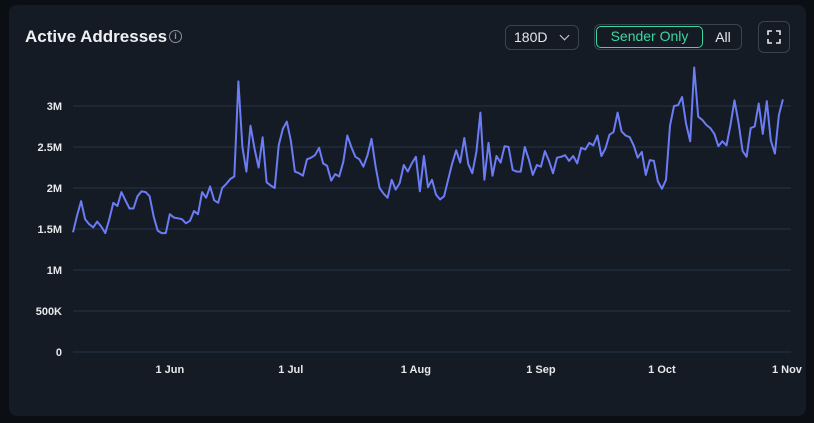  What do you see at coordinates (54, 271) in the screenshot?
I see `y-tick-label: 1M` at bounding box center [54, 271].